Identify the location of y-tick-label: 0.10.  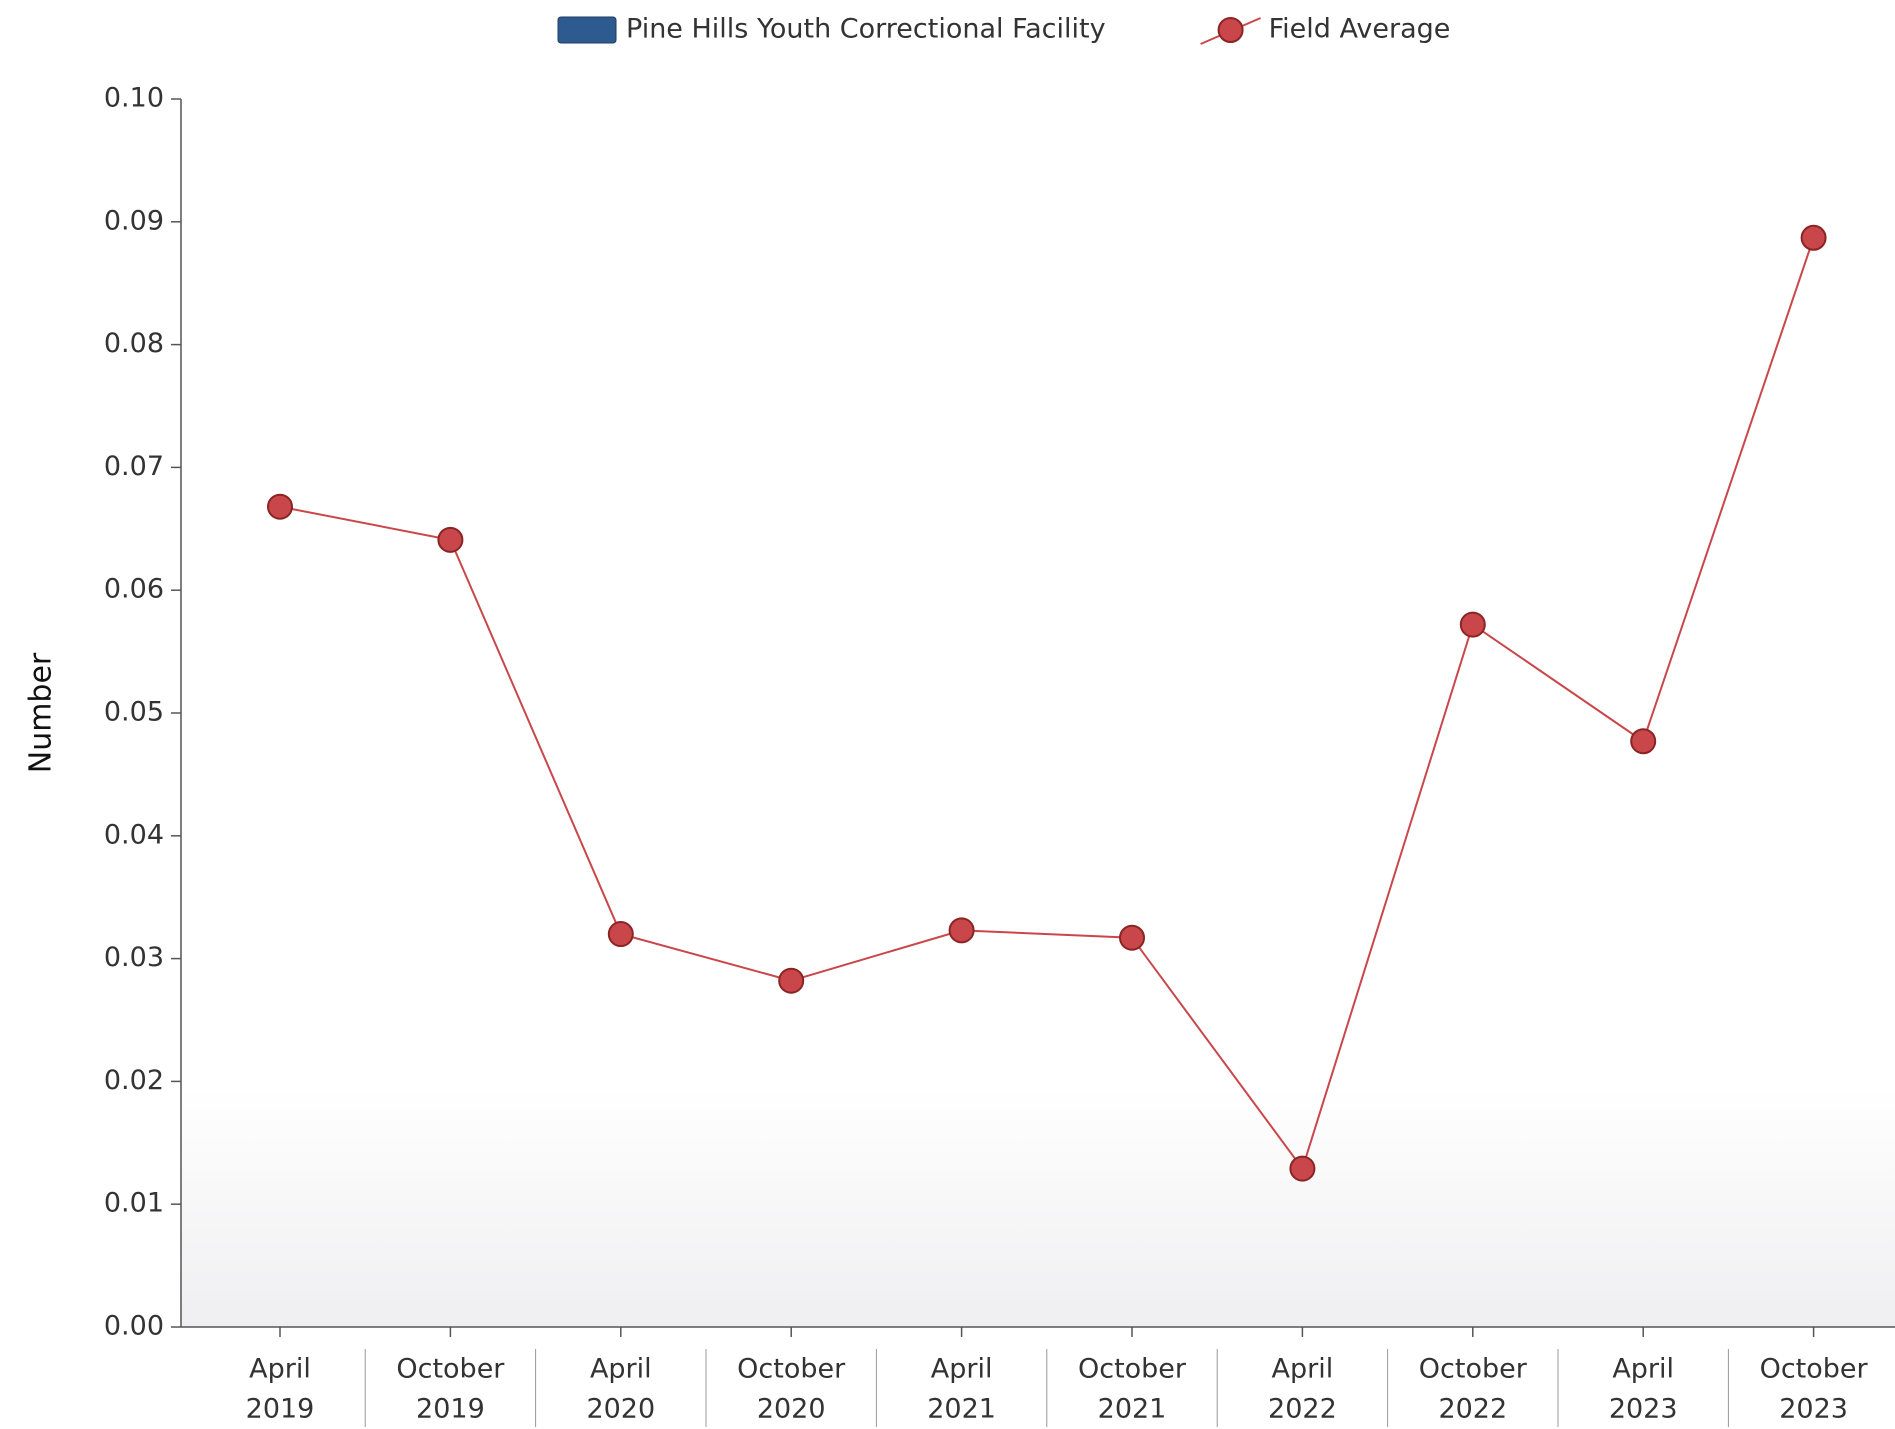
(134, 98).